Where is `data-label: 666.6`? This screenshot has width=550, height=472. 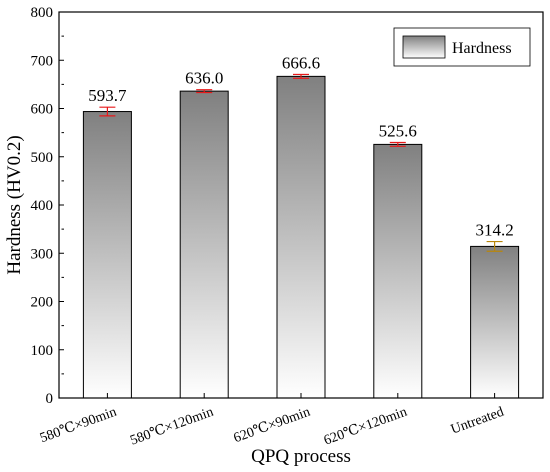
data-label: 666.6 is located at coordinates (301, 62).